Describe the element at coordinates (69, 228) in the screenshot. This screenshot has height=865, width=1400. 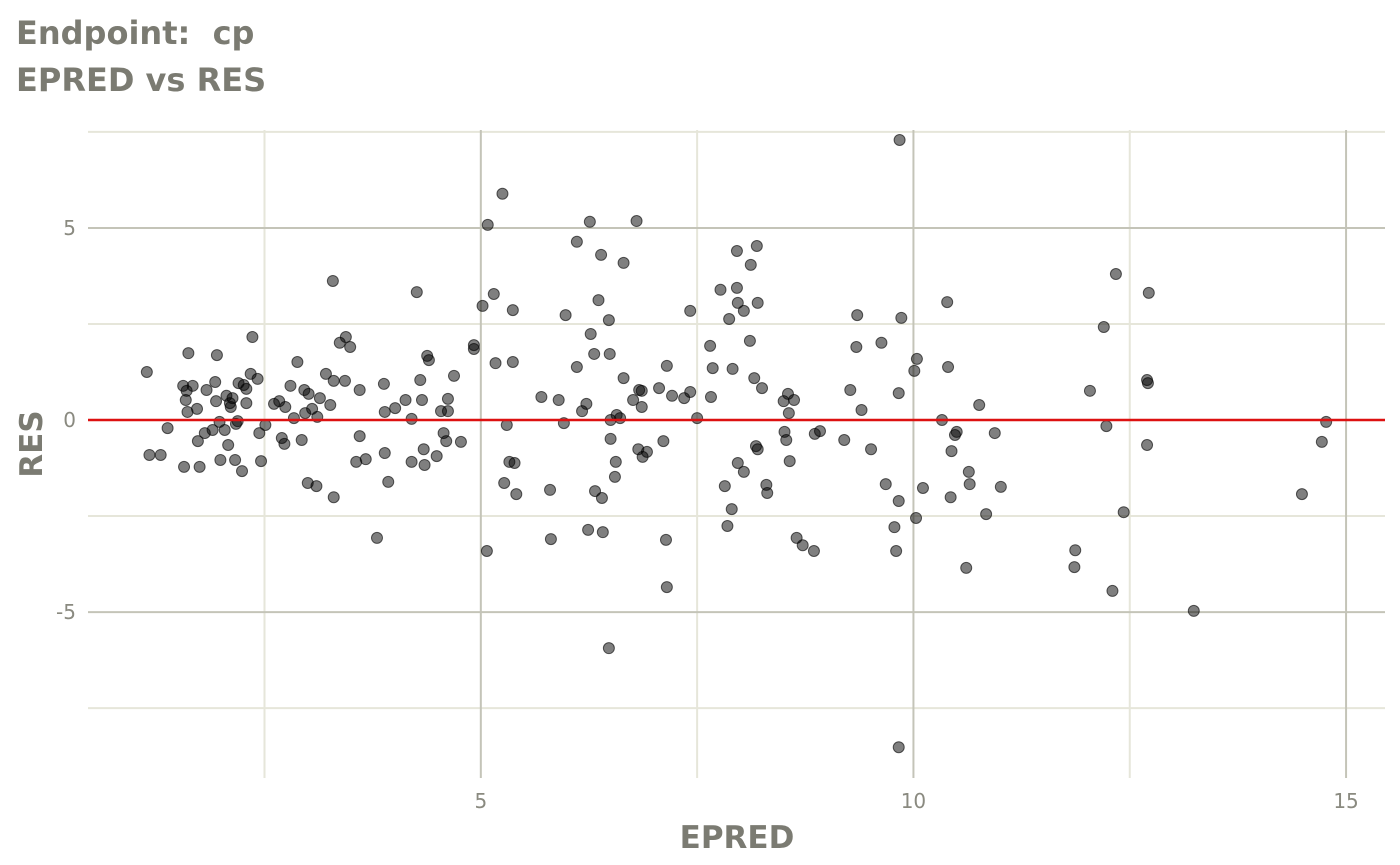
I see `y-tick-label: 5` at that location.